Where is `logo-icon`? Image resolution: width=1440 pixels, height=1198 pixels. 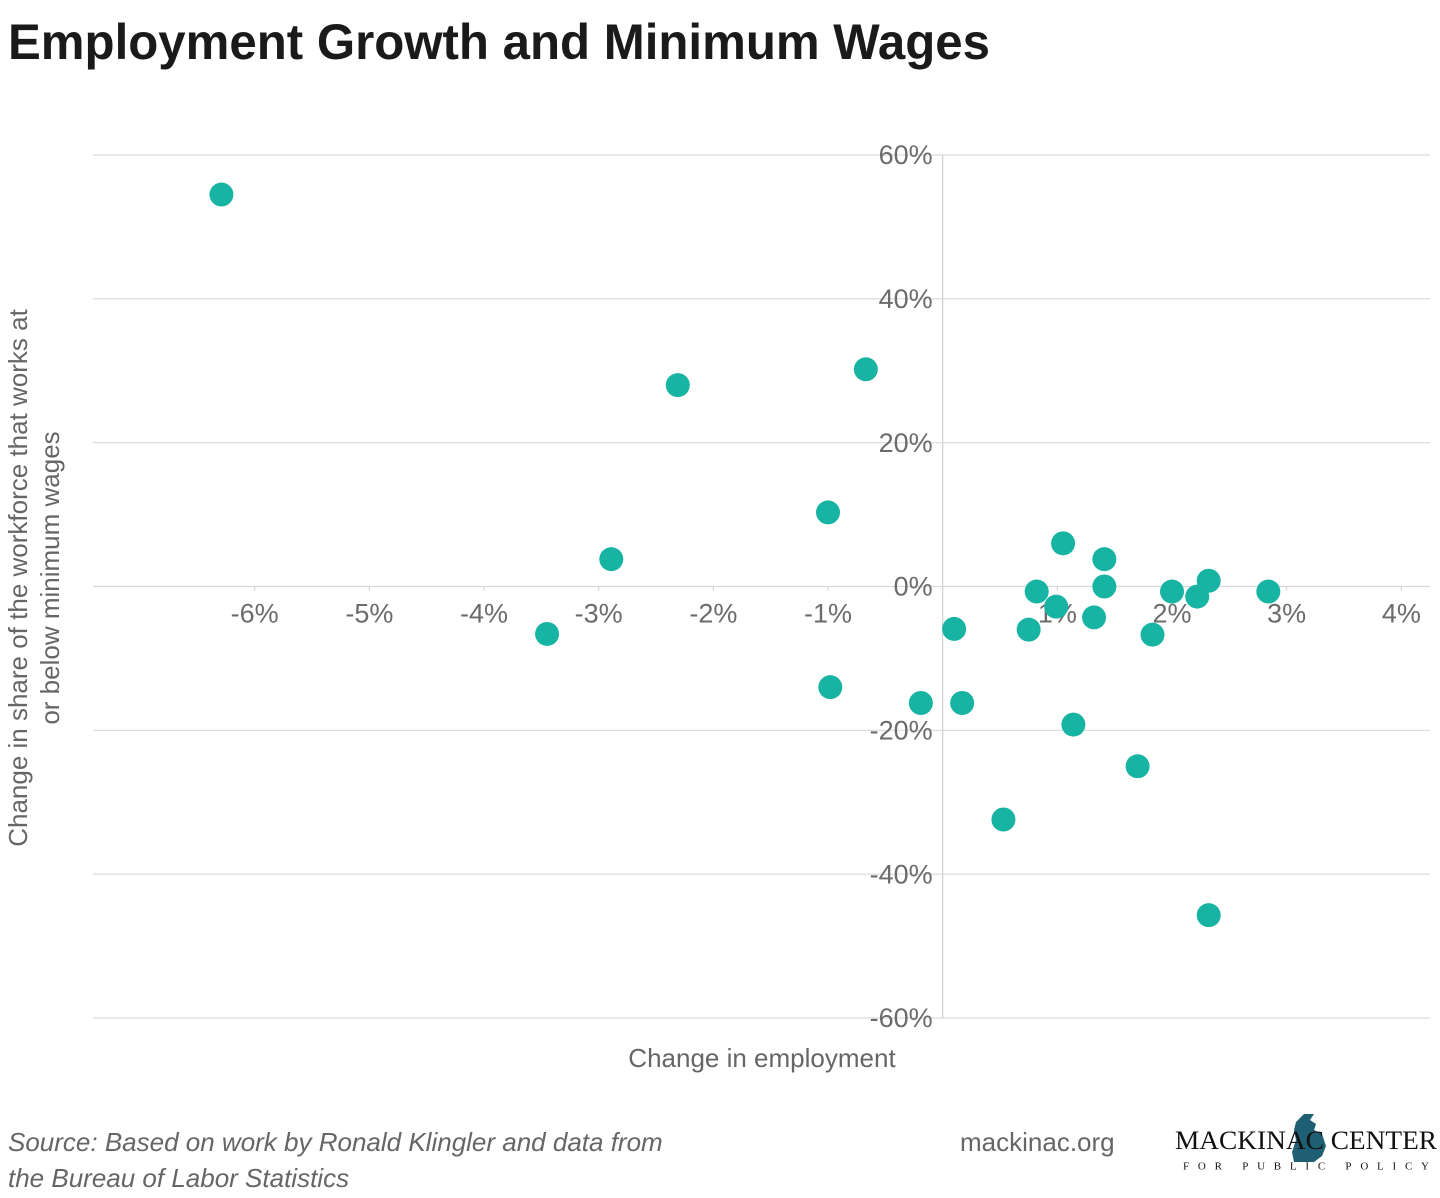
logo-icon is located at coordinates (1309, 1138).